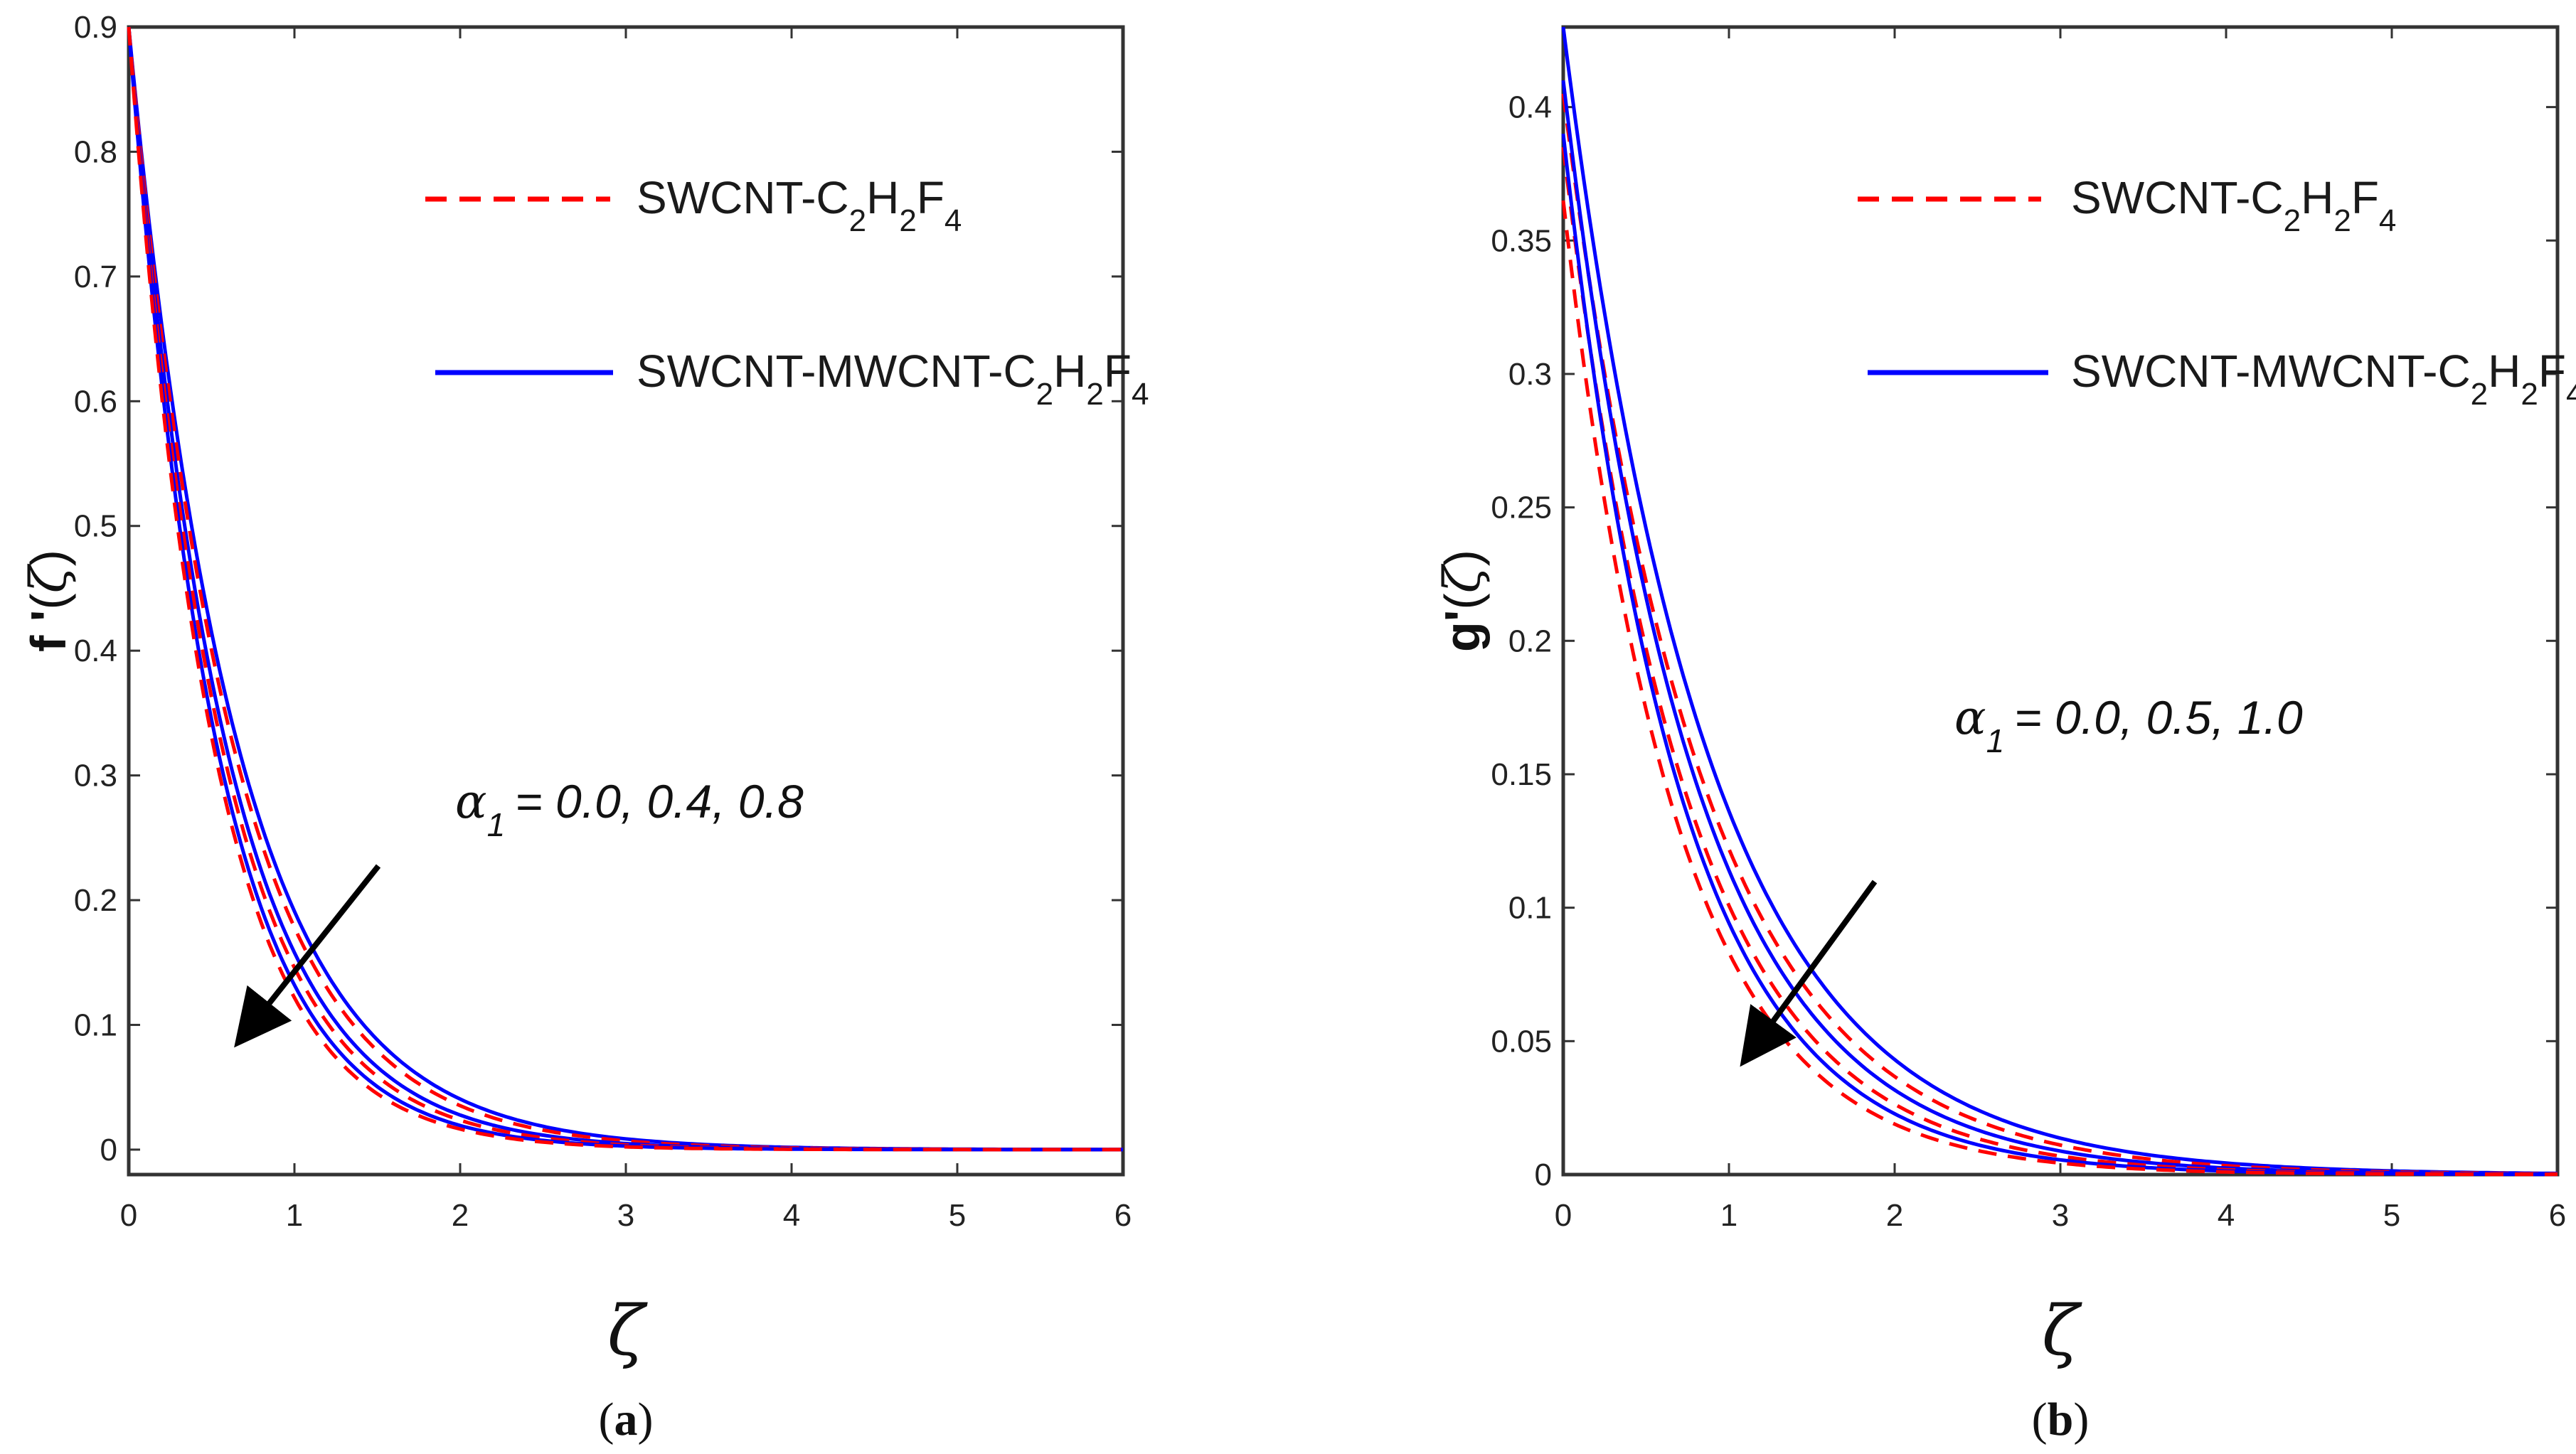 The image size is (2576, 1454). Describe the element at coordinates (627, 1331) in the screenshot. I see `x-axis-label-a: ζ` at that location.